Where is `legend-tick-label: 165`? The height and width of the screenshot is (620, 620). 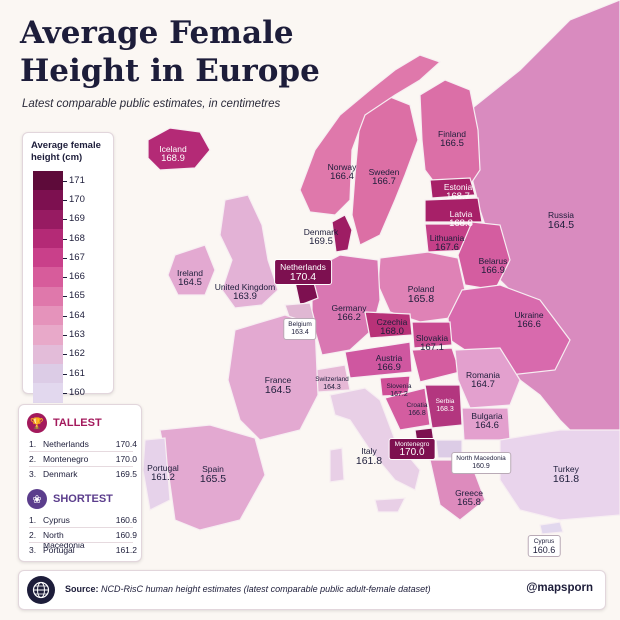 legend-tick-label: 165 is located at coordinates (77, 296).